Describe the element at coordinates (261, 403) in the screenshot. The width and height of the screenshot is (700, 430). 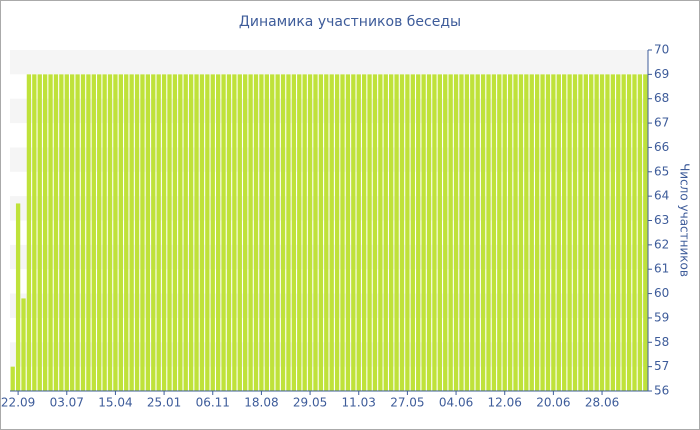
I see `x-tick-label: 18.08` at that location.